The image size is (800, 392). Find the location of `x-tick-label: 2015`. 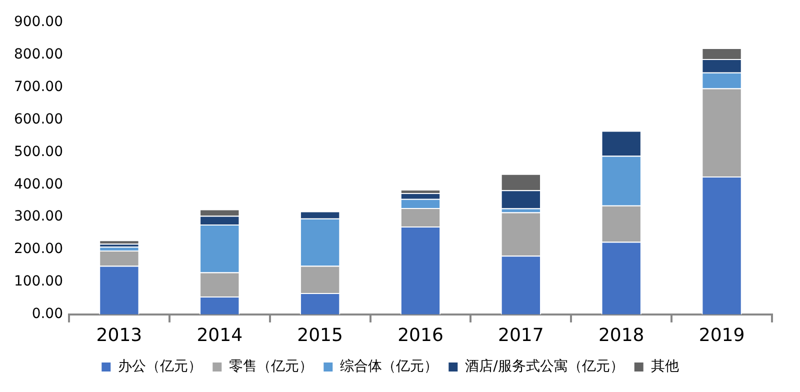

x-tick-label: 2015 is located at coordinates (320, 335).